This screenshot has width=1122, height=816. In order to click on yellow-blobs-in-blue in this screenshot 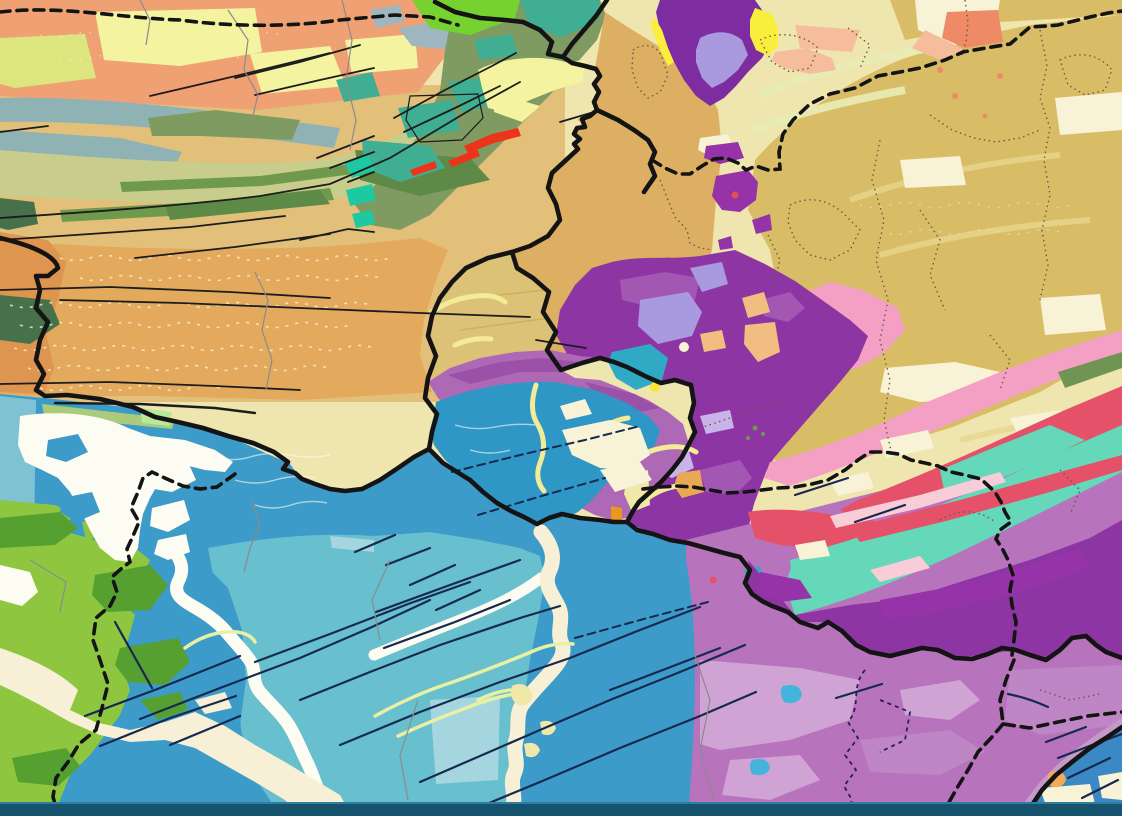, I will do `click(533, 721)`.